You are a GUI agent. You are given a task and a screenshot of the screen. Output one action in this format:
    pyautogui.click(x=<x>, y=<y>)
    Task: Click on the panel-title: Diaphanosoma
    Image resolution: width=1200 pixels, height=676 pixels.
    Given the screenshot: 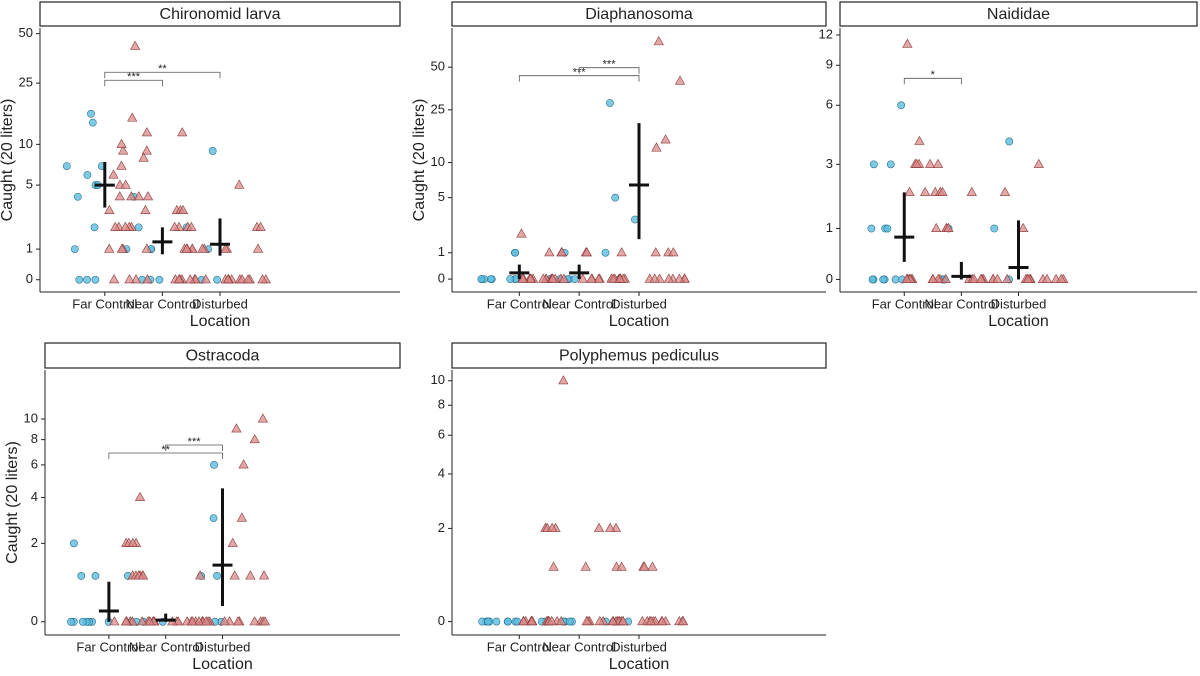 What is the action you would take?
    pyautogui.click(x=639, y=14)
    